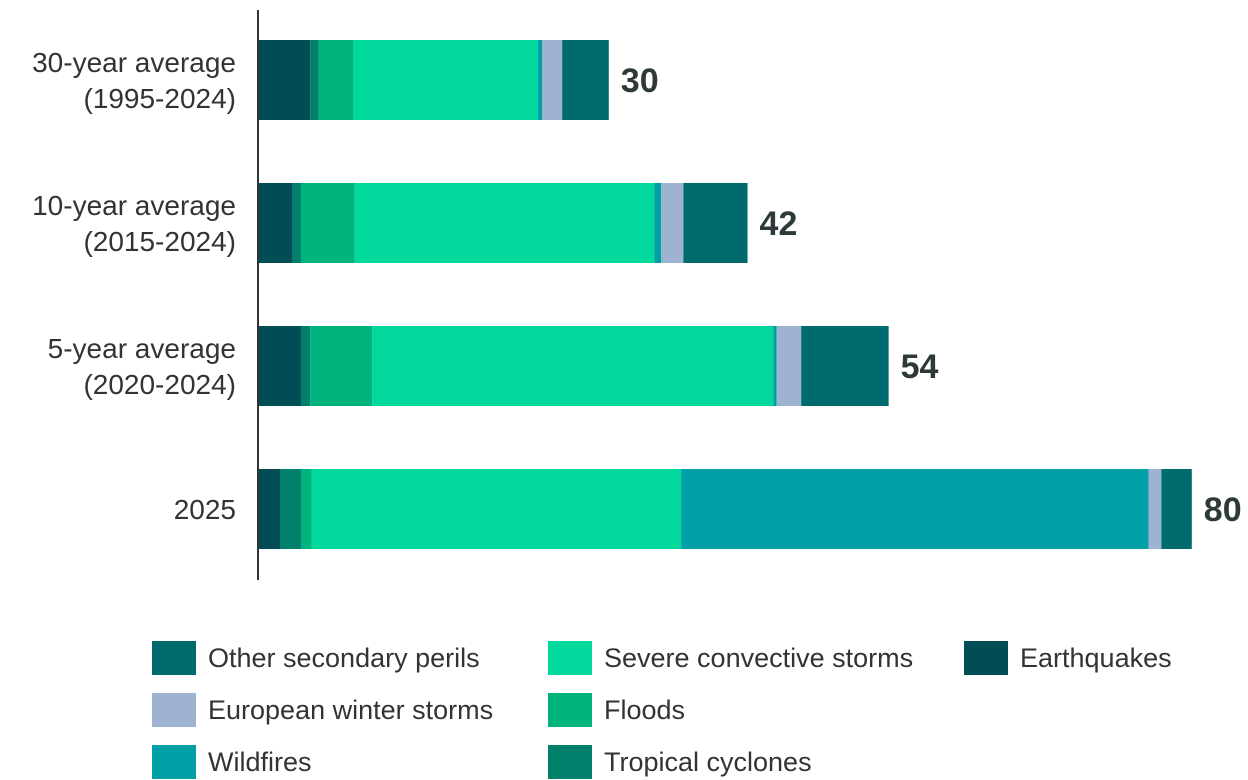  I want to click on total-label: 30, so click(640, 81).